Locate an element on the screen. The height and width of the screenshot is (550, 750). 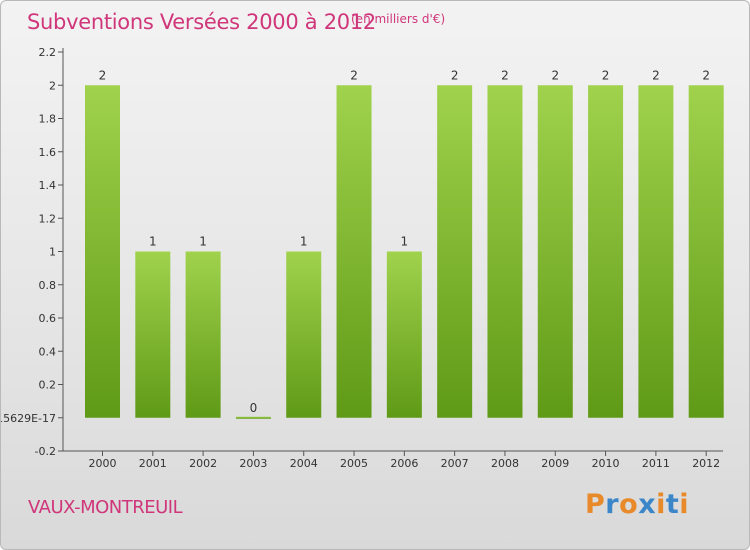
x-tick-label: 2000 is located at coordinates (103, 463).